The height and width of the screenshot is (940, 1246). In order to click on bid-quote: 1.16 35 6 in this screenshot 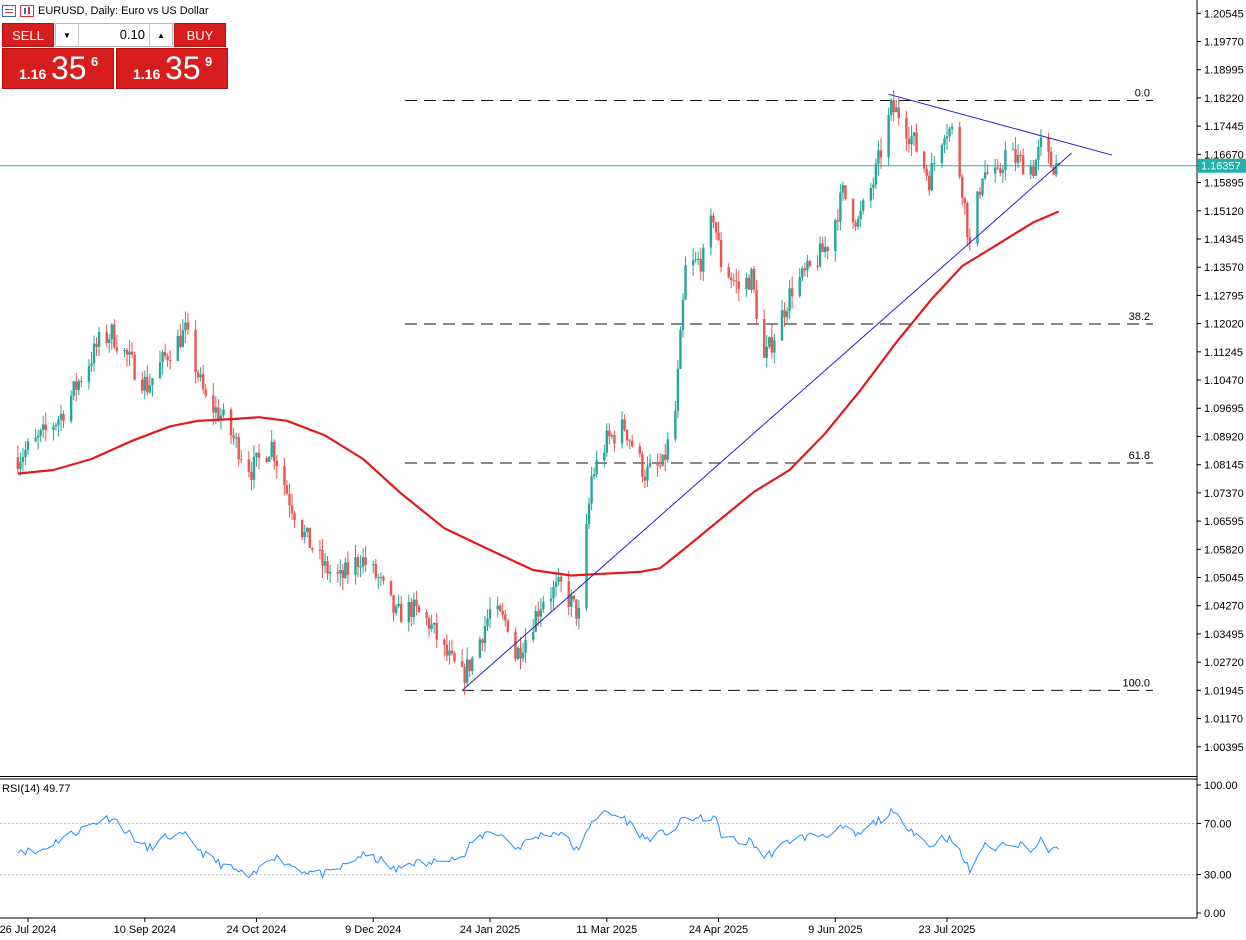, I will do `click(58, 68)`.